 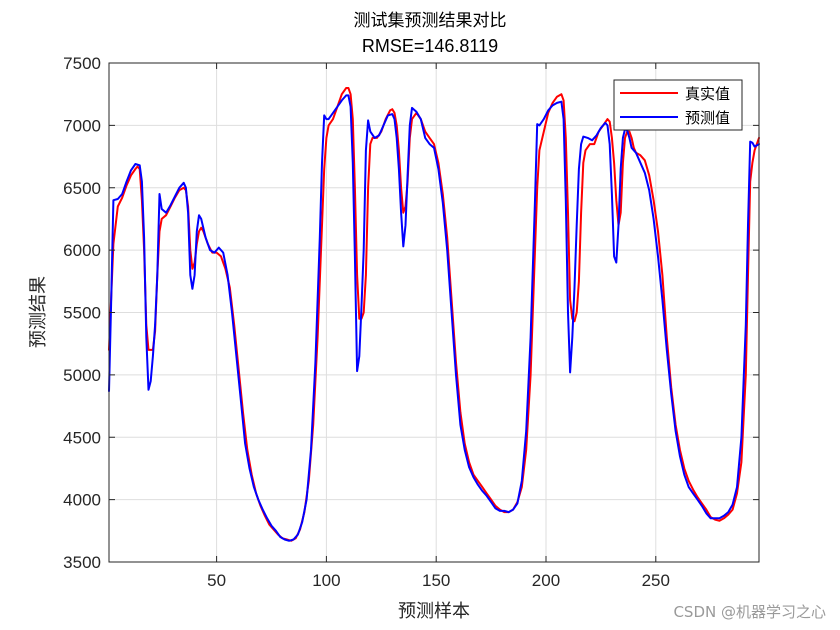 I want to click on y-tick-label: 7500, so click(x=82, y=63).